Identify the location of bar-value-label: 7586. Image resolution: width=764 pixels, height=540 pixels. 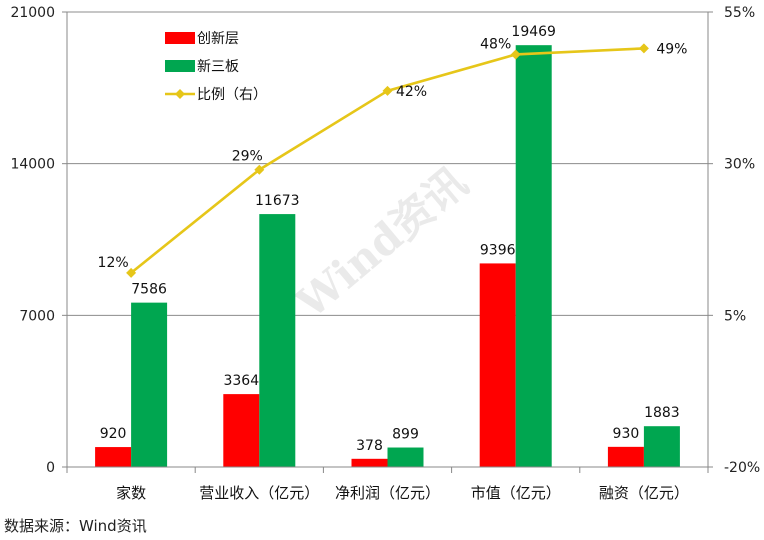
(149, 290).